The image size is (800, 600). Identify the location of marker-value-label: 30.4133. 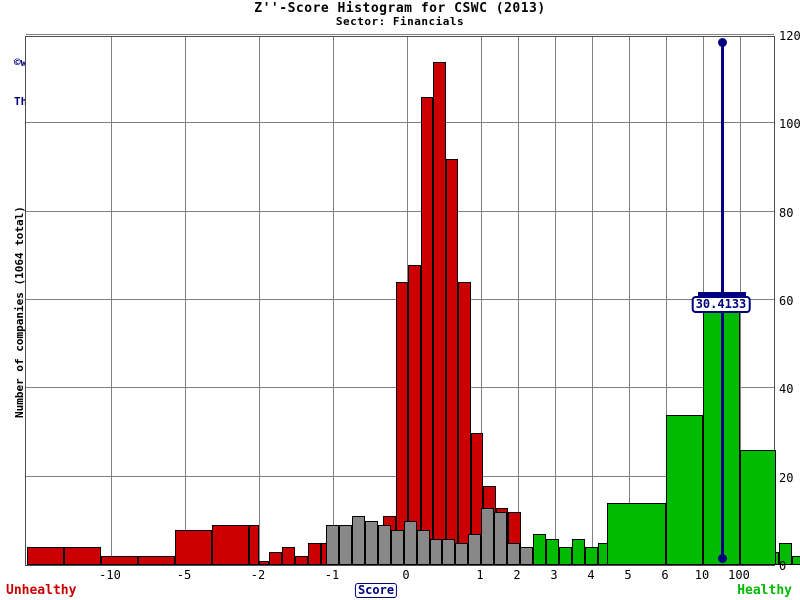
(721, 304).